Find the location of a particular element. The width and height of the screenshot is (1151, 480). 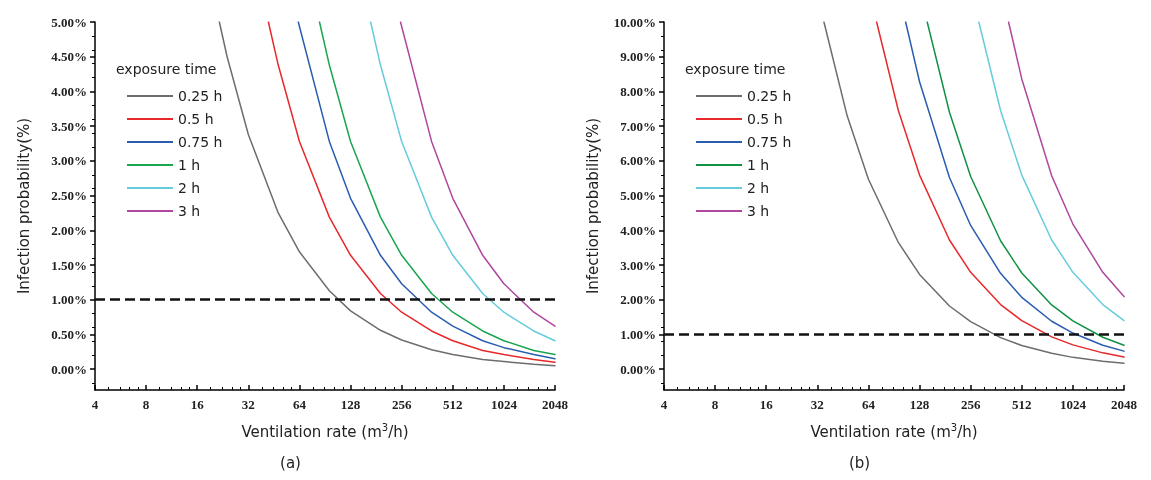

y-tick-label: 3.50% is located at coordinates (69, 126).